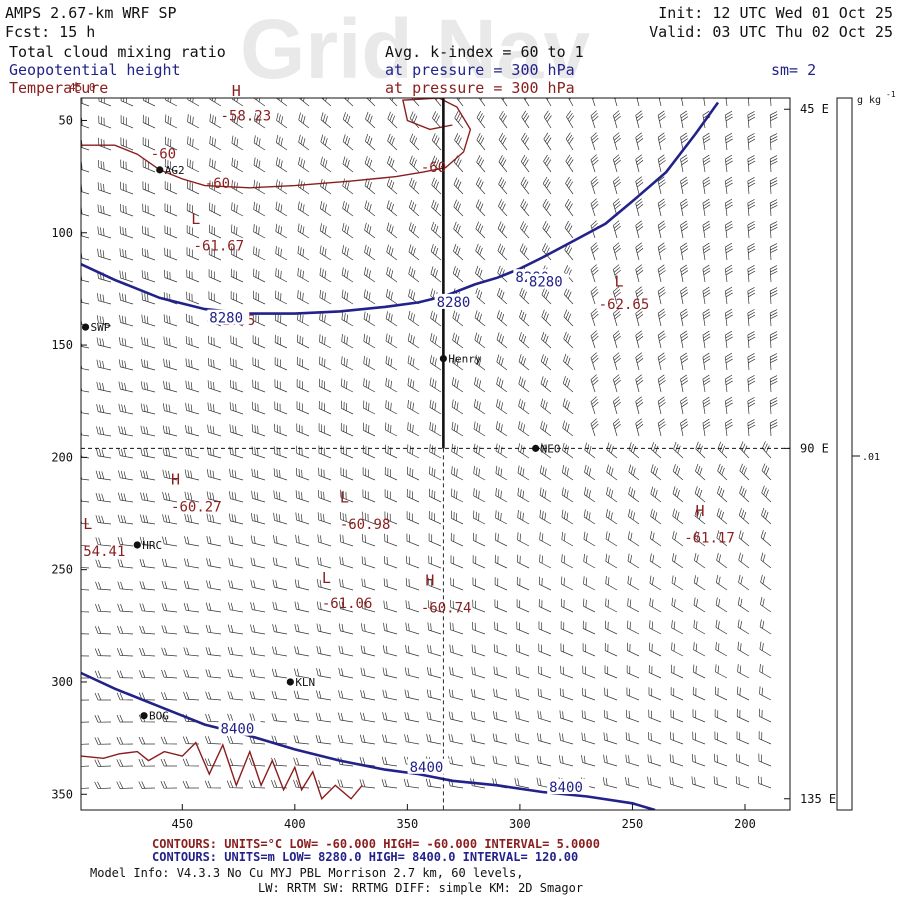 Image resolution: width=900 pixels, height=900 pixels. What do you see at coordinates (624, 305) in the screenshot?
I see `temperature-label: -62.65` at bounding box center [624, 305].